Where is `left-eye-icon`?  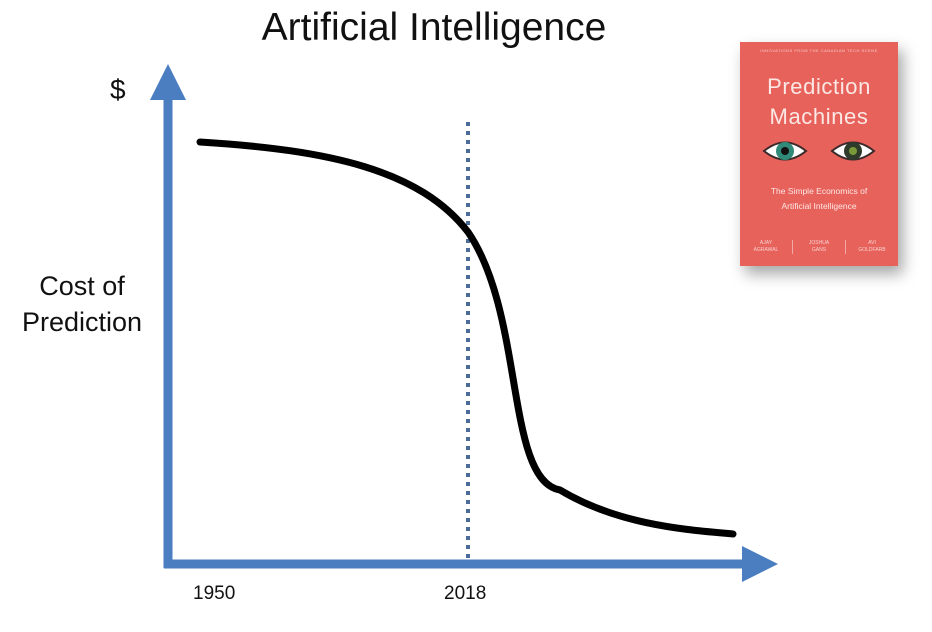 left-eye-icon is located at coordinates (785, 151).